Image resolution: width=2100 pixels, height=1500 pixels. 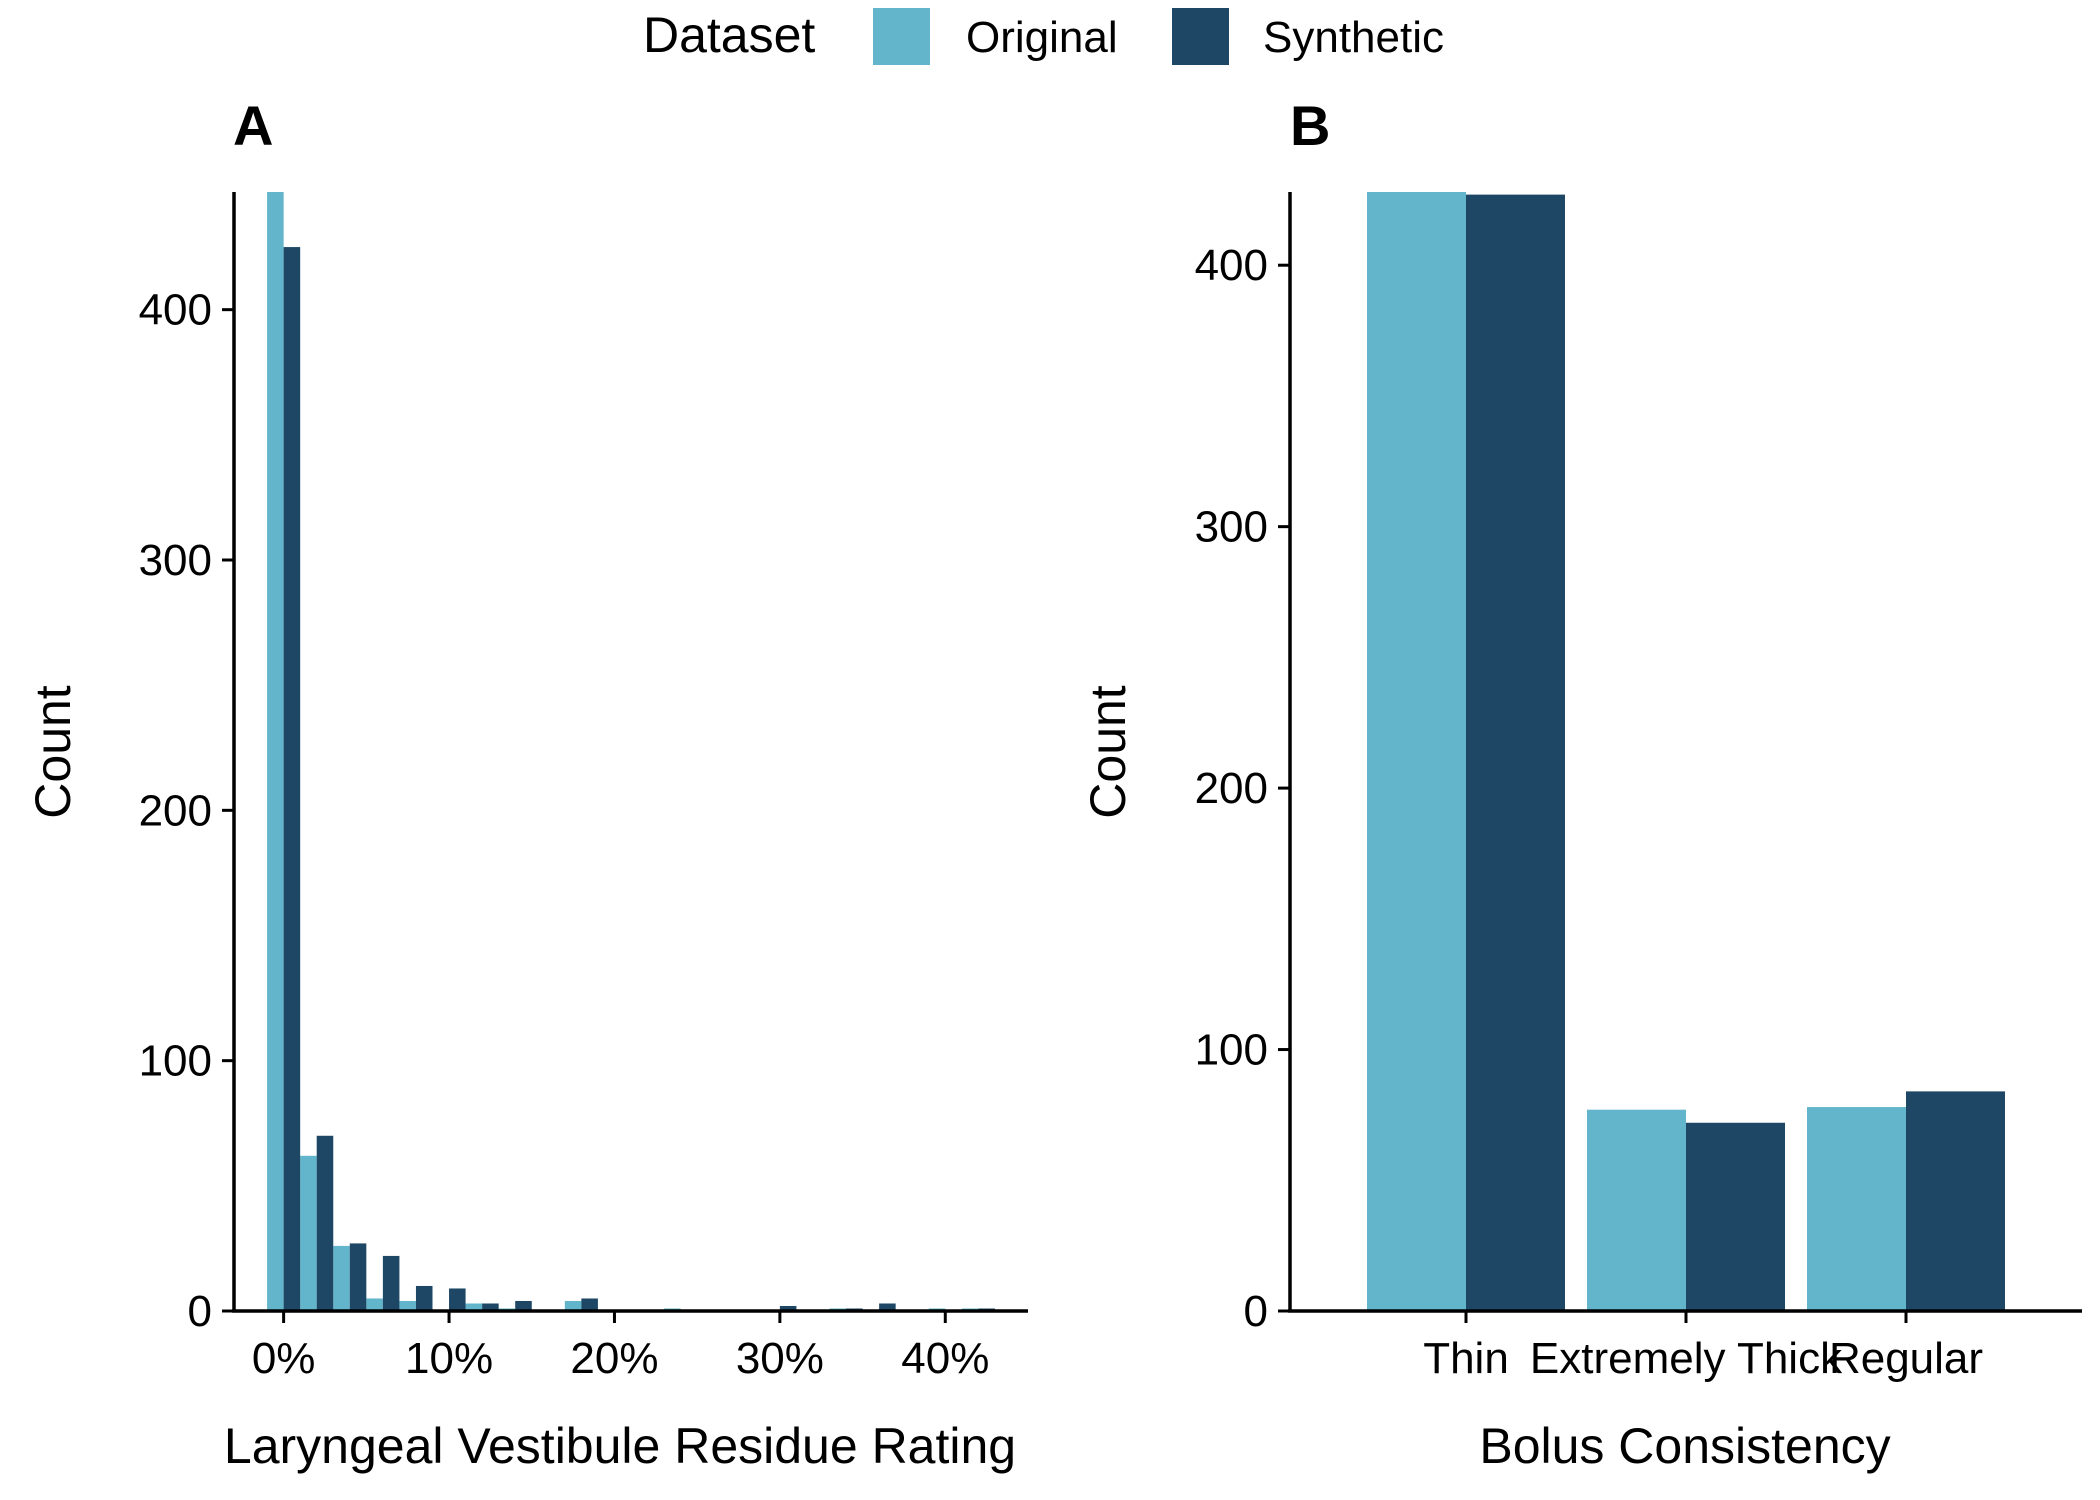 I want to click on panel-b-y-ticks: 0 100 200 300 400, so click(x=1242, y=788).